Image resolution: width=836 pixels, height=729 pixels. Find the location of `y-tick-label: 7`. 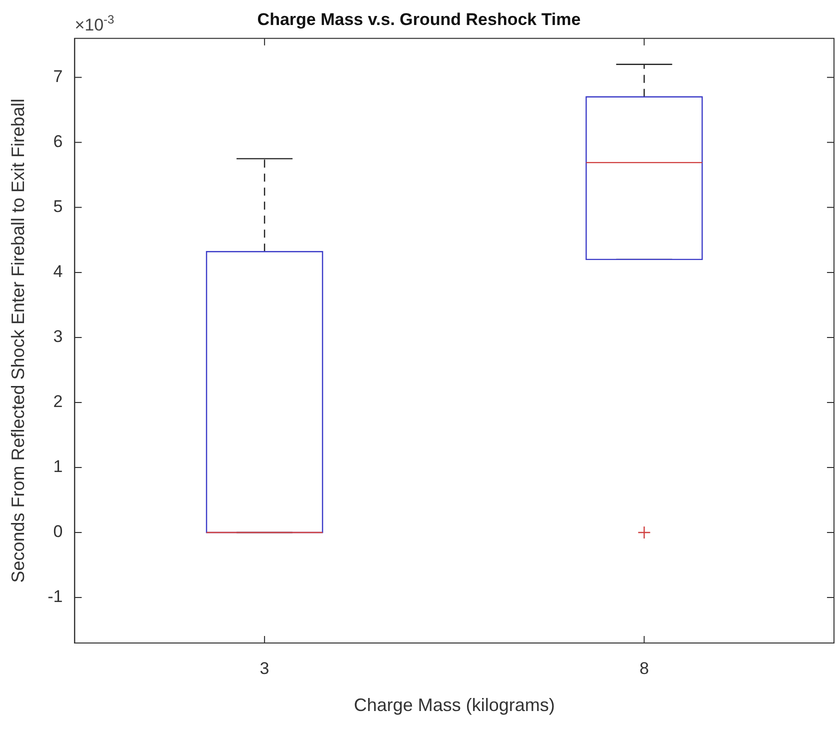

y-tick-label: 7 is located at coordinates (58, 76).